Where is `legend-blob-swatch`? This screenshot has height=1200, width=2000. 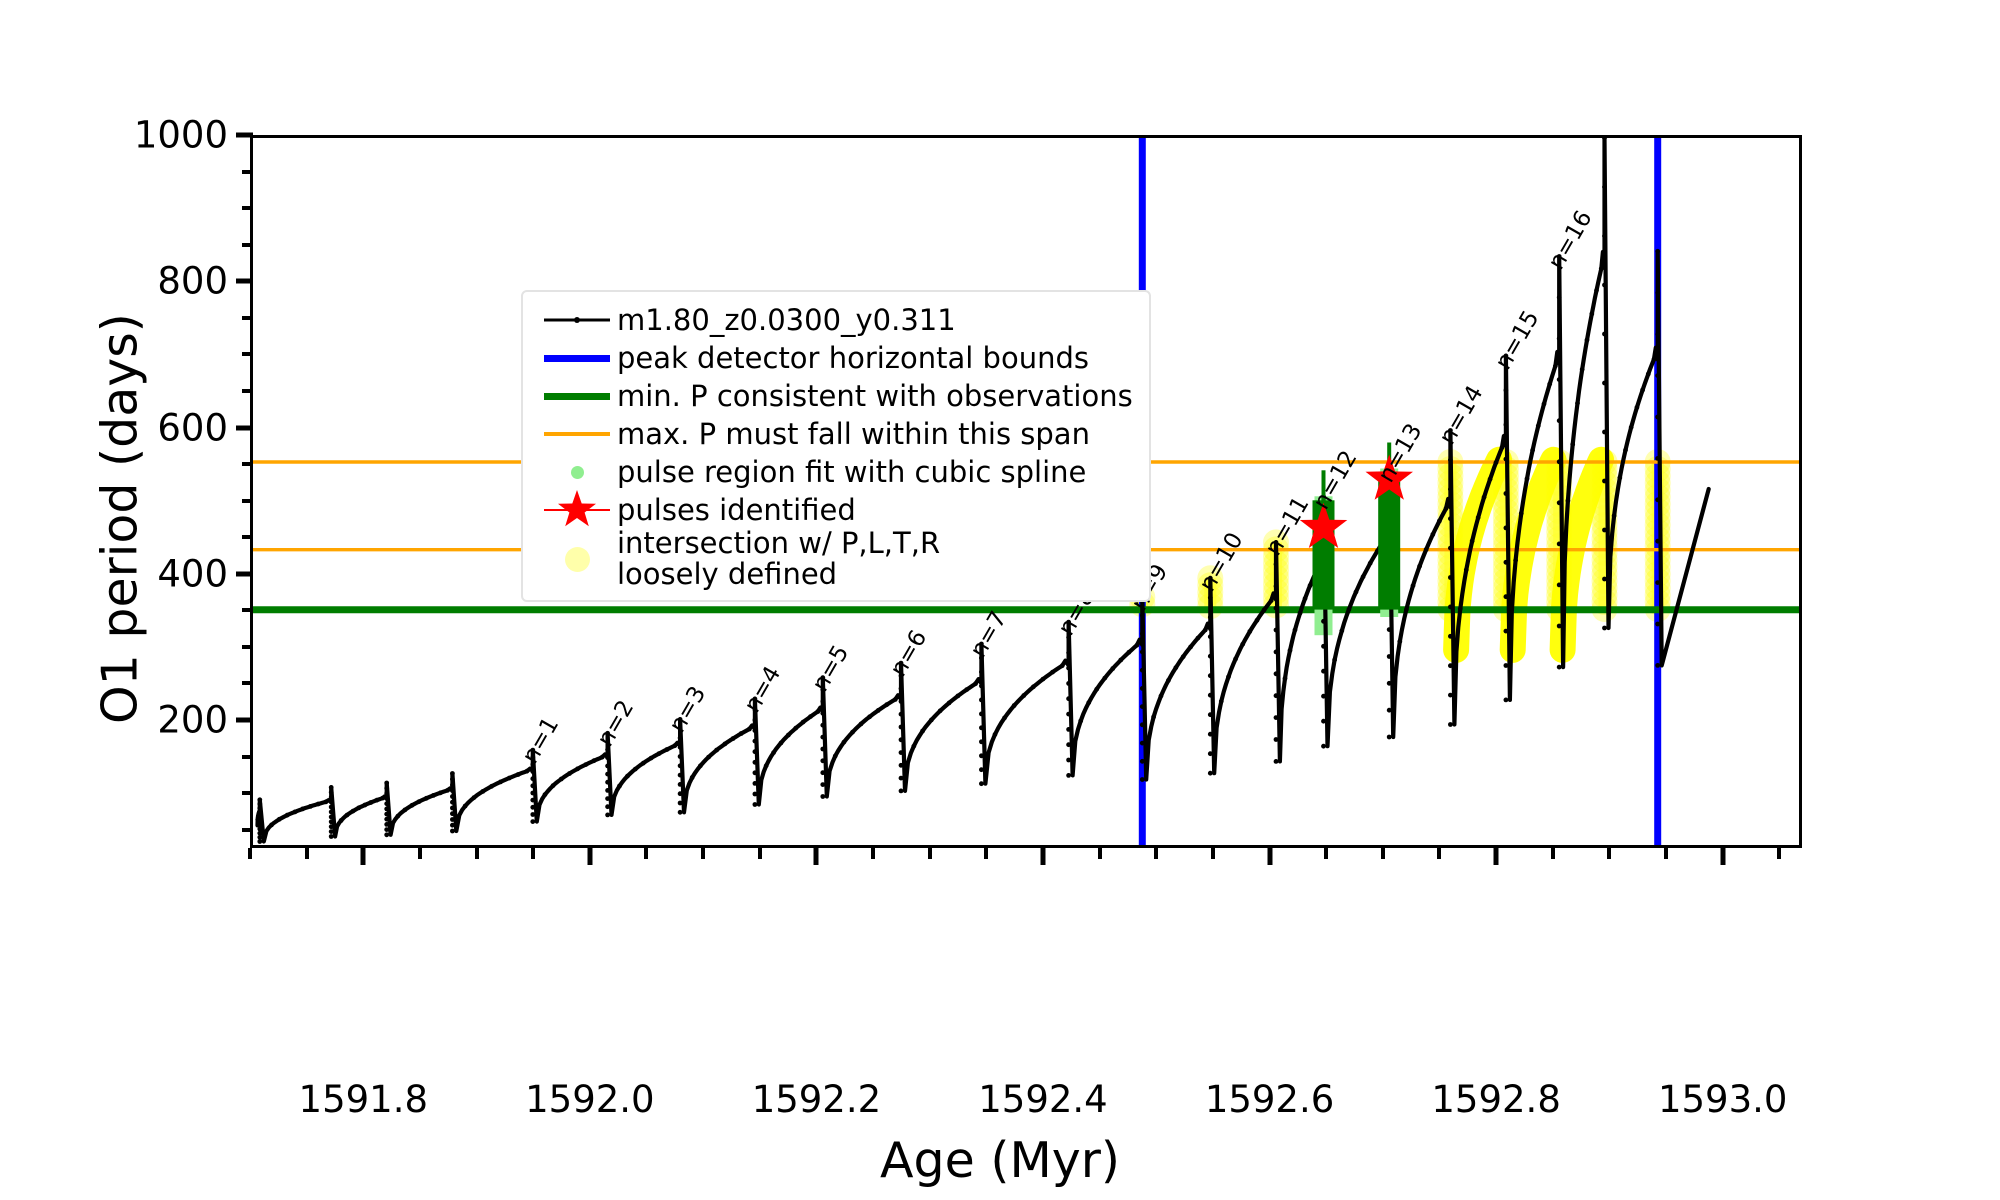 legend-blob-swatch is located at coordinates (577, 559).